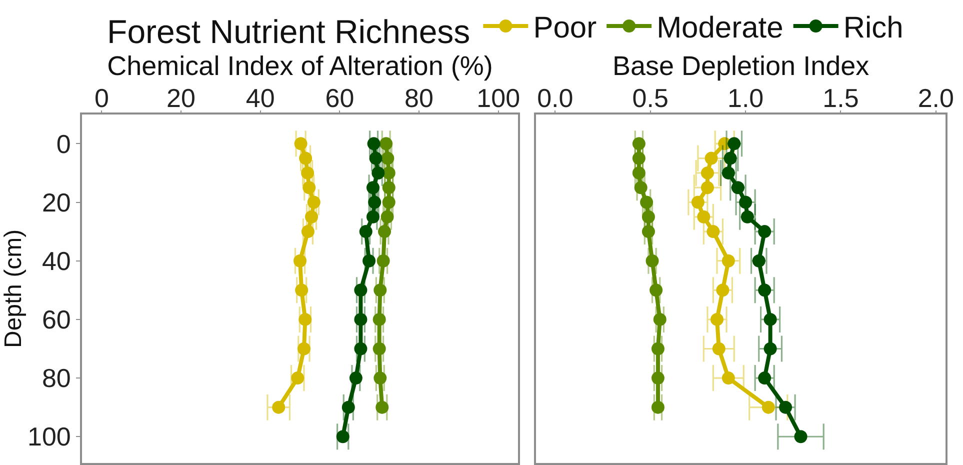 The height and width of the screenshot is (465, 963). What do you see at coordinates (745, 98) in the screenshot?
I see `x-tick-label: 1.0` at bounding box center [745, 98].